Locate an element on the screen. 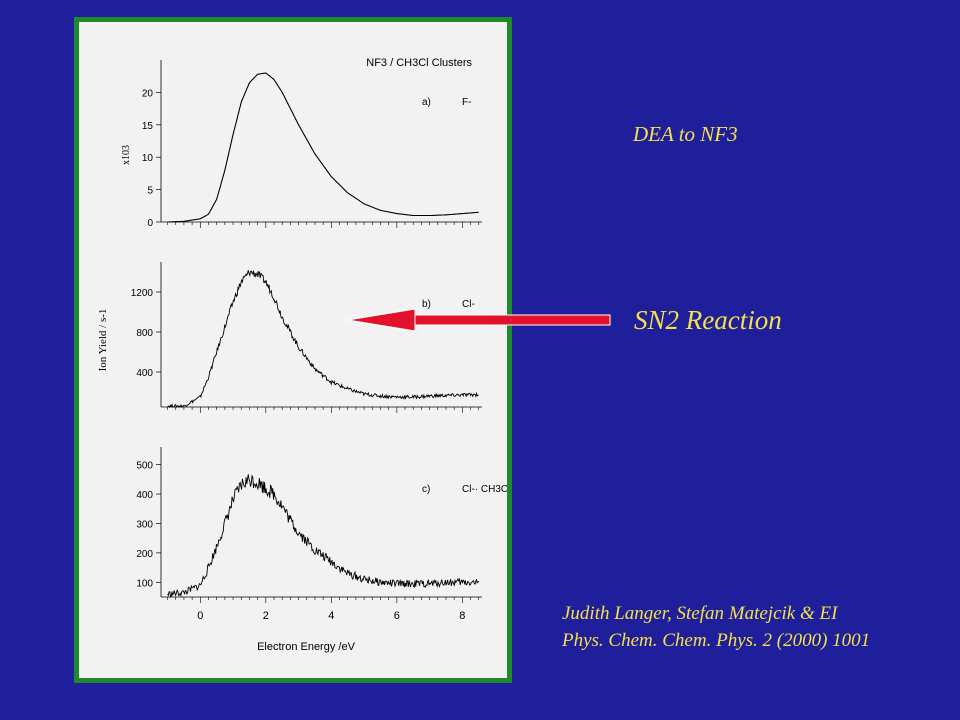 The height and width of the screenshot is (720, 960). panel-1-y-tick-label: 15 is located at coordinates (148, 126).